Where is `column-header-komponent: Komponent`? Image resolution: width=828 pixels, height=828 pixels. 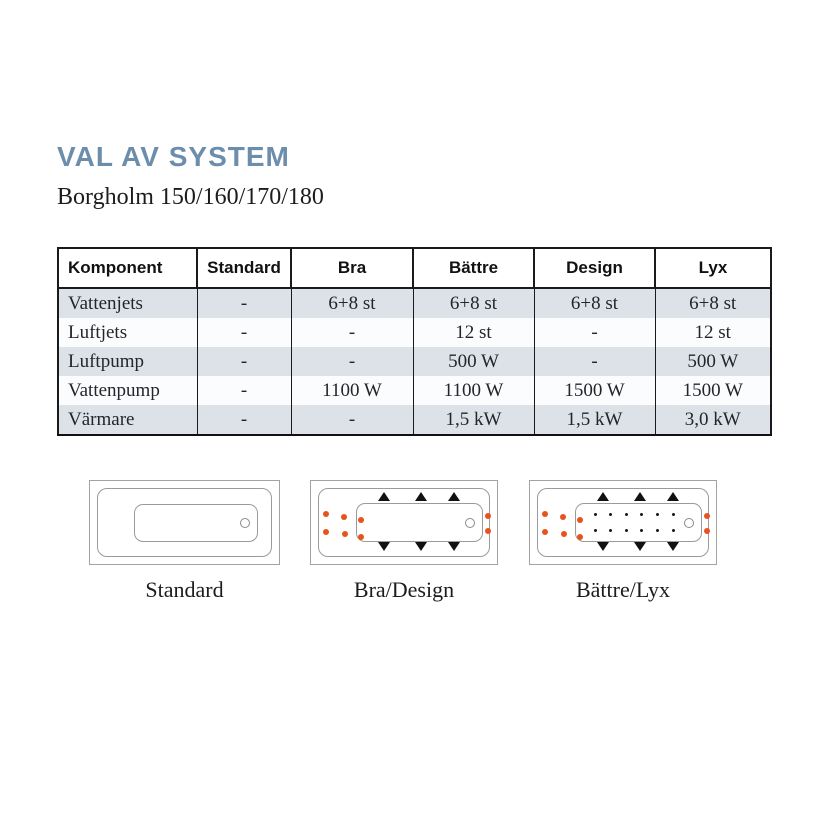
column-header-komponent: Komponent is located at coordinates (127, 268).